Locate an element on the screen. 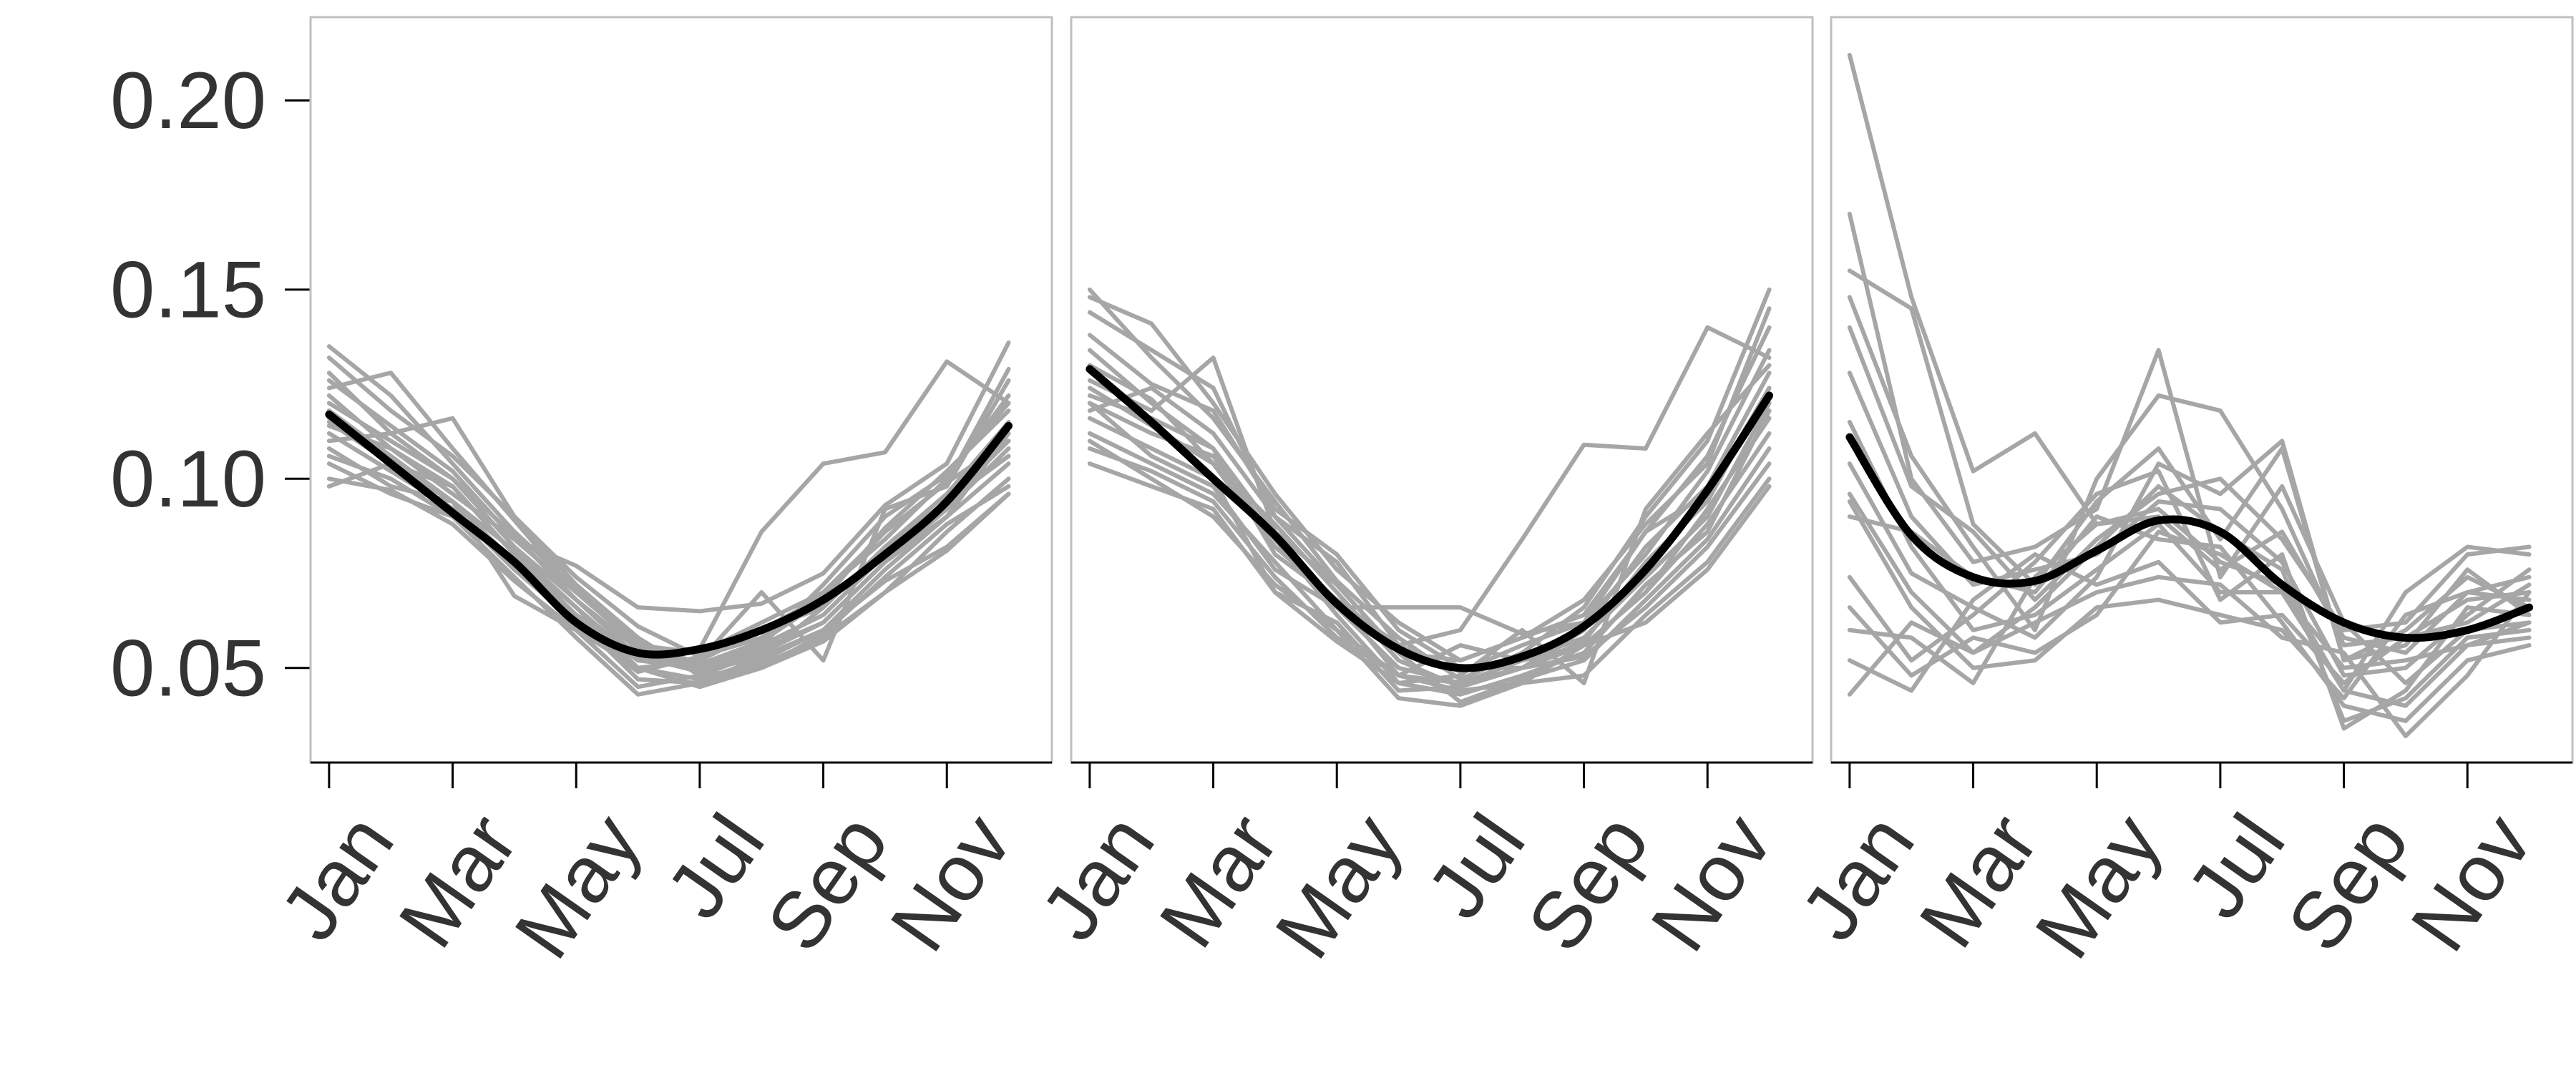  y-tick-label: 0.05 is located at coordinates (188, 667).